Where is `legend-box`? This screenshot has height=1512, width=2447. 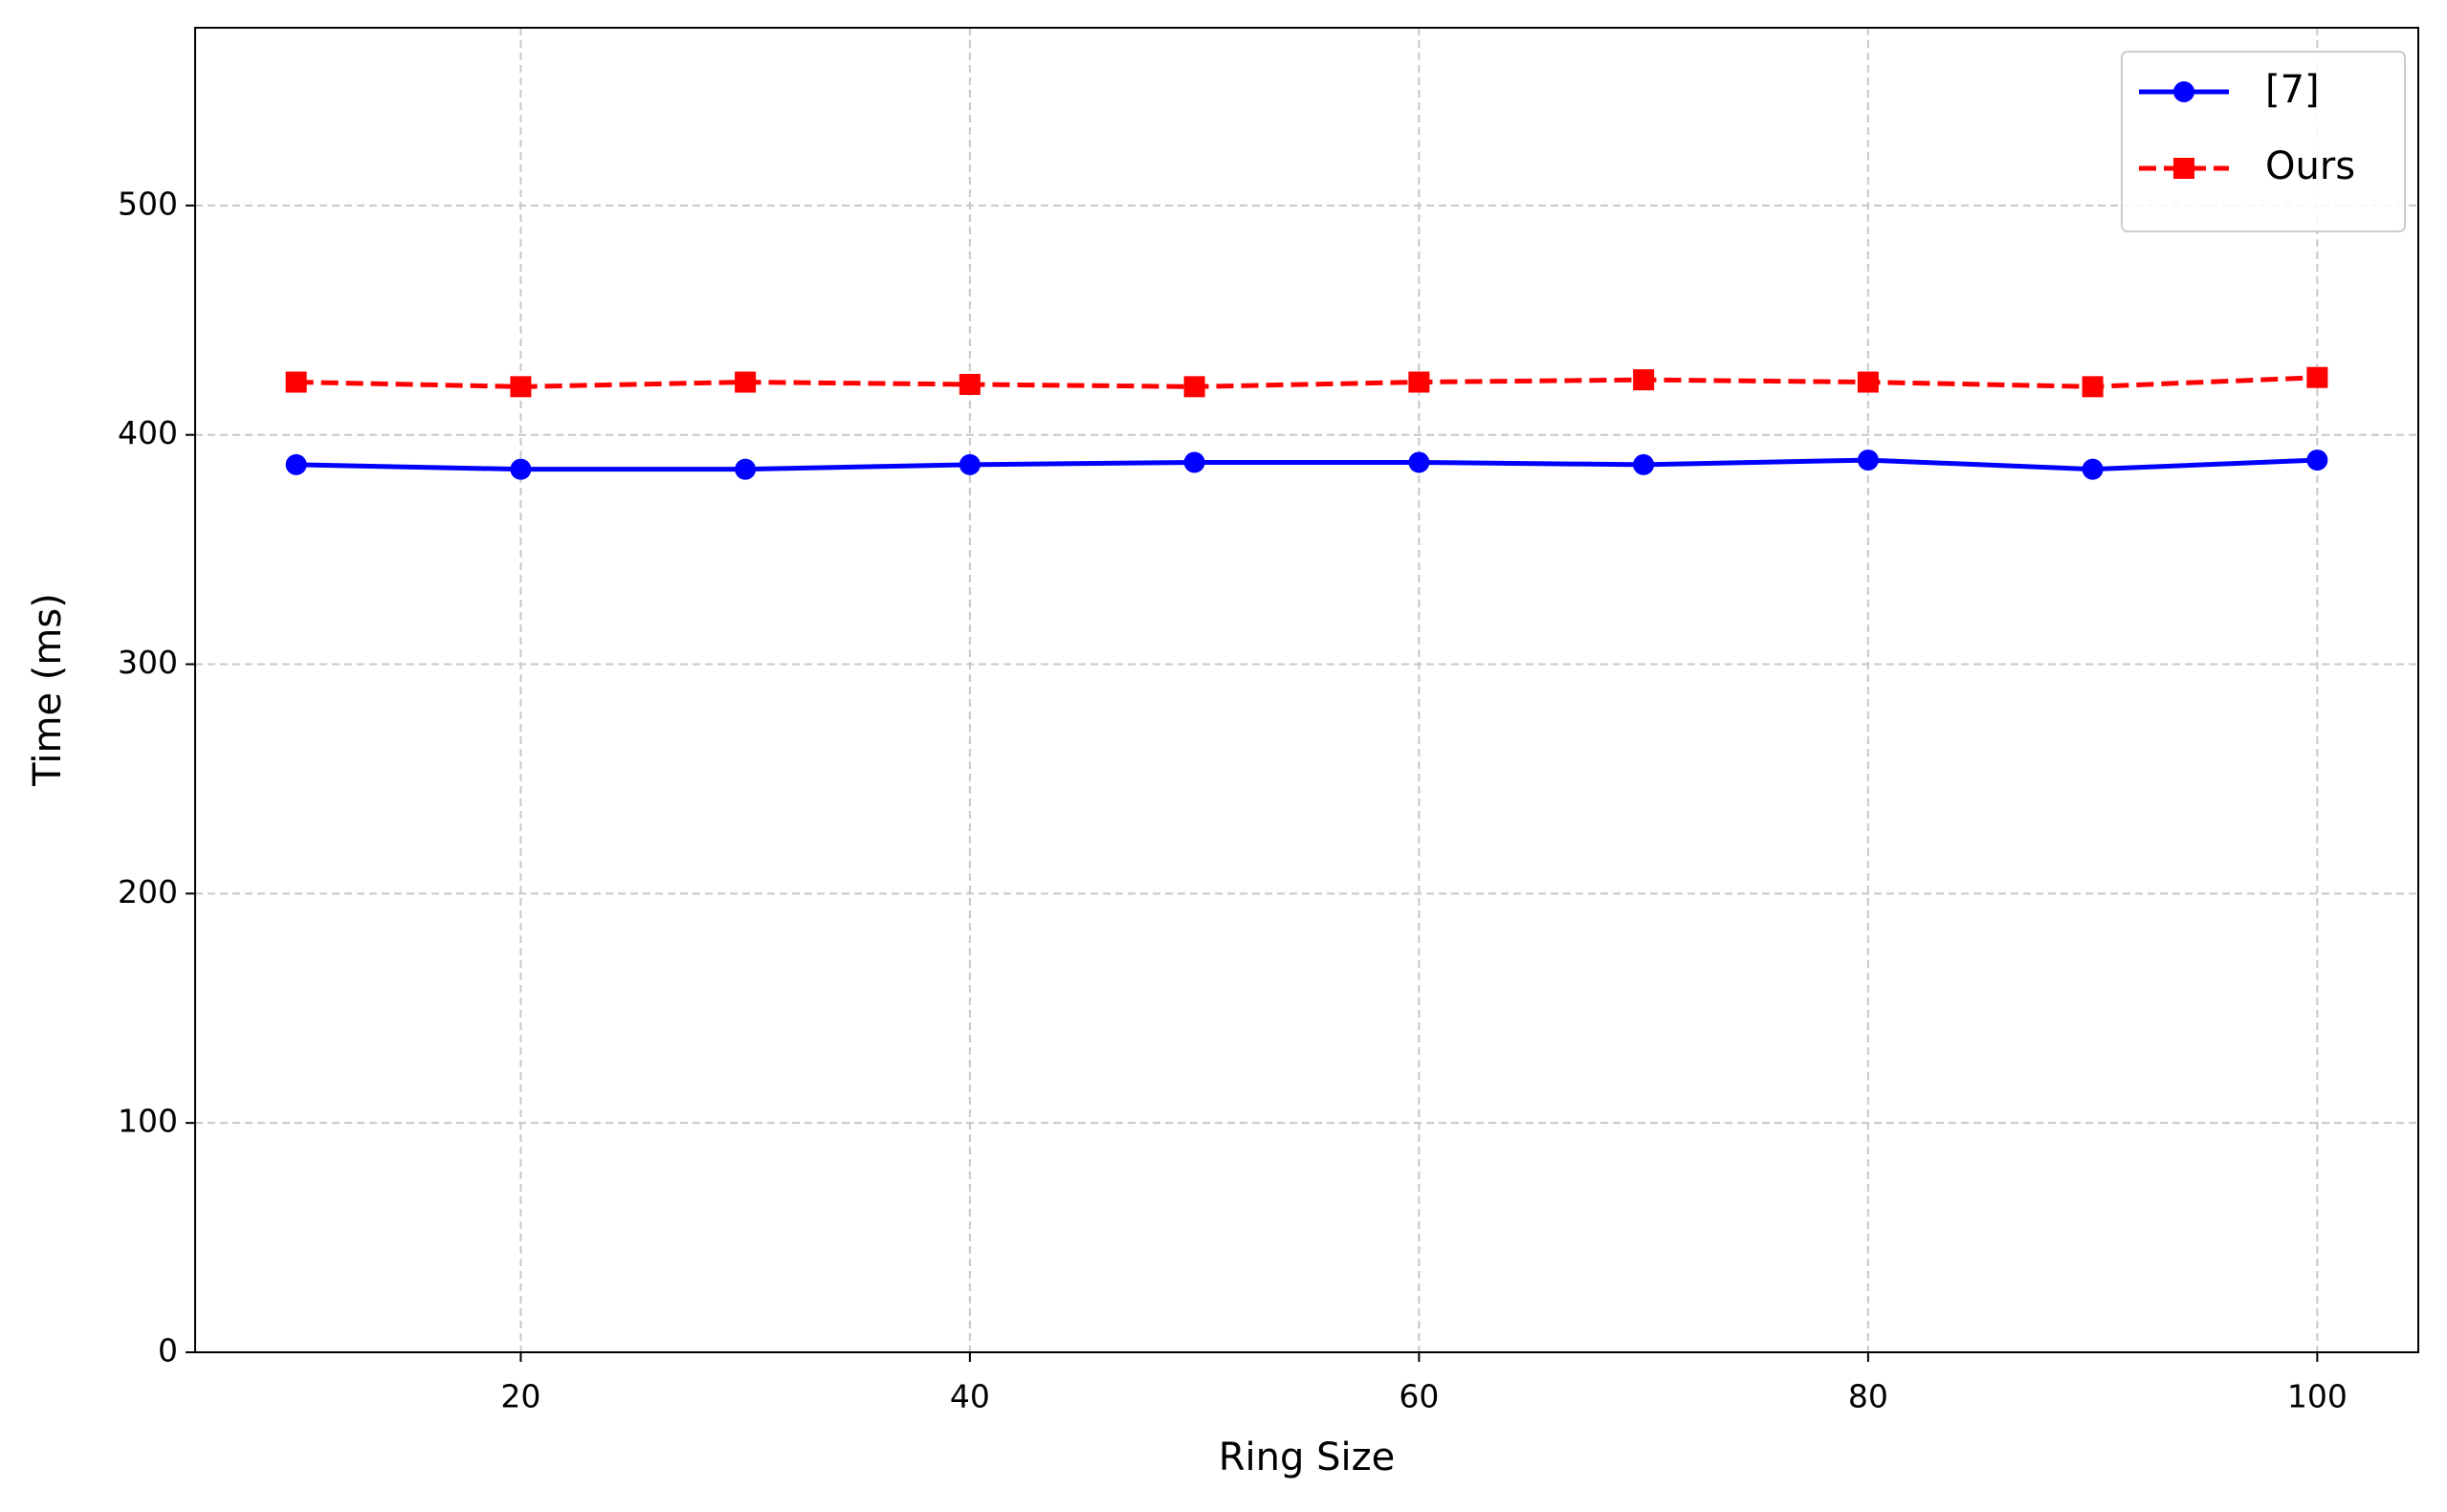
legend-box is located at coordinates (2263, 141).